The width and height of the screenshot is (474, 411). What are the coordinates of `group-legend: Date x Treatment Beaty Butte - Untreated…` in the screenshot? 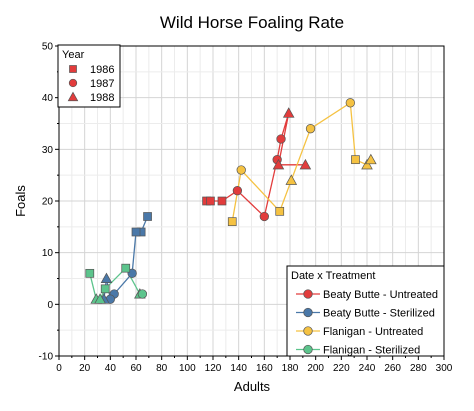 It's located at (365, 311).